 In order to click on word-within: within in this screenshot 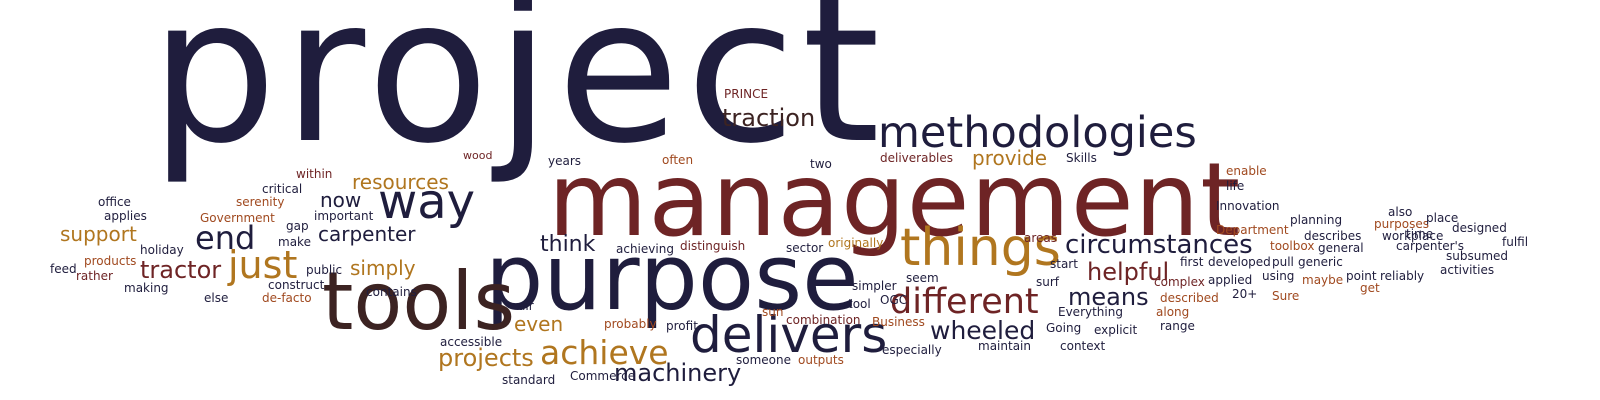, I will do `click(314, 174)`.